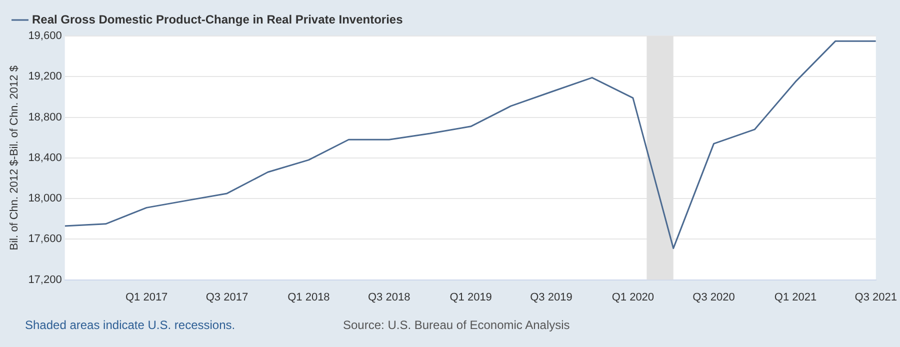 Image resolution: width=900 pixels, height=347 pixels. Describe the element at coordinates (633, 297) in the screenshot. I see `x-tick-label: Q1 2020` at that location.